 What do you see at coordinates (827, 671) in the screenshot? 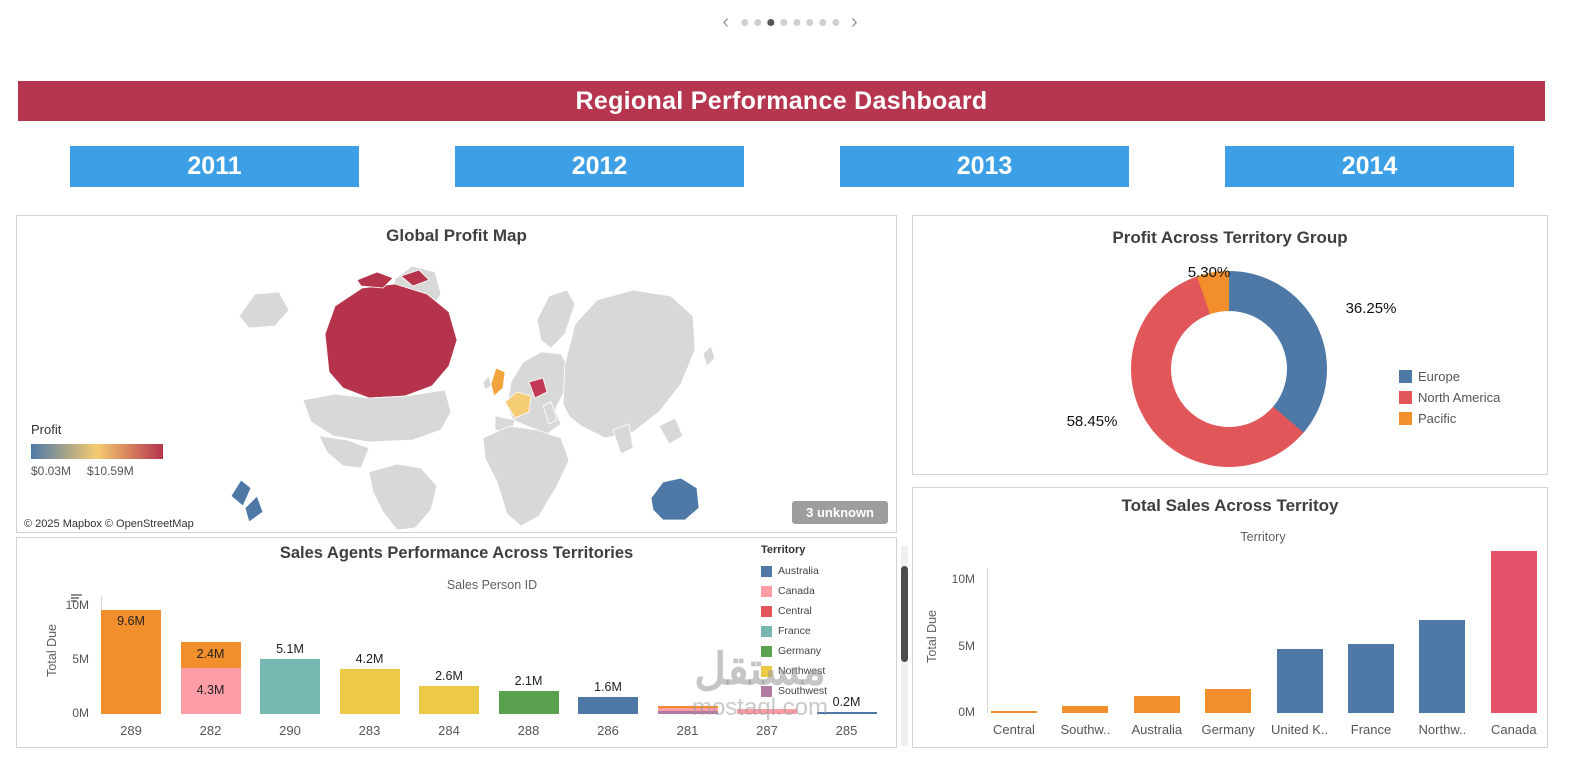
I see `legend-item-northwest: Northwest` at bounding box center [827, 671].